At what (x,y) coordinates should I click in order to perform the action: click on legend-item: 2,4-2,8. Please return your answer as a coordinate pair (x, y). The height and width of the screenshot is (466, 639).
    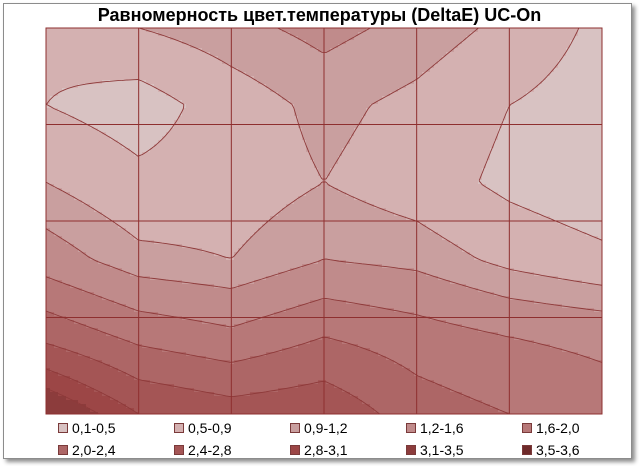
    Looking at the image, I should click on (203, 450).